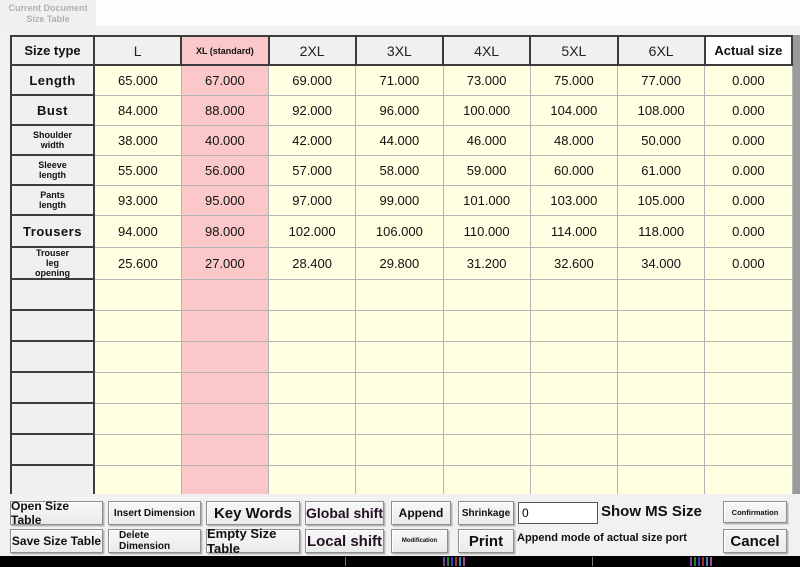 The height and width of the screenshot is (567, 800). What do you see at coordinates (312, 200) in the screenshot?
I see `size-value-cell: 97.000` at bounding box center [312, 200].